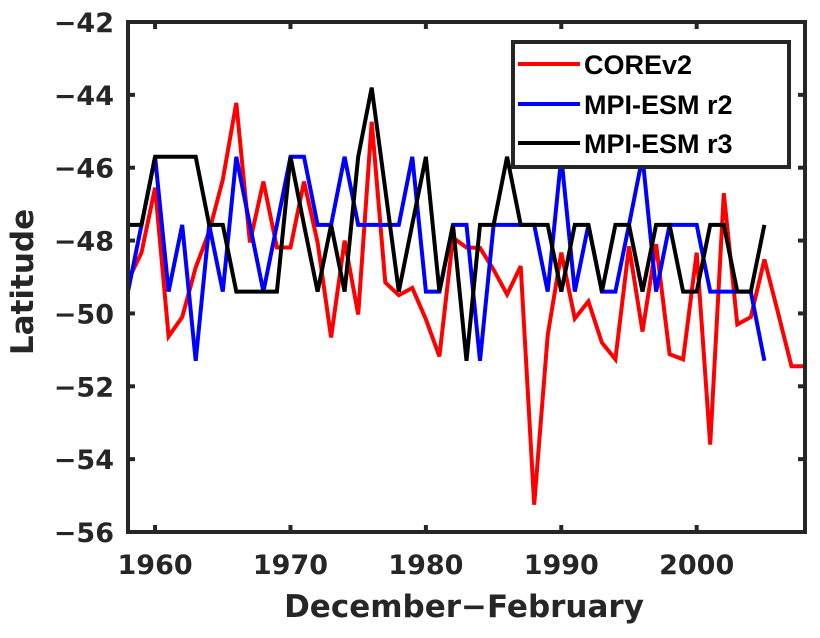 The height and width of the screenshot is (638, 820). I want to click on legend-label-mpi-esm-r3: MPI-ESM r3, so click(658, 144).